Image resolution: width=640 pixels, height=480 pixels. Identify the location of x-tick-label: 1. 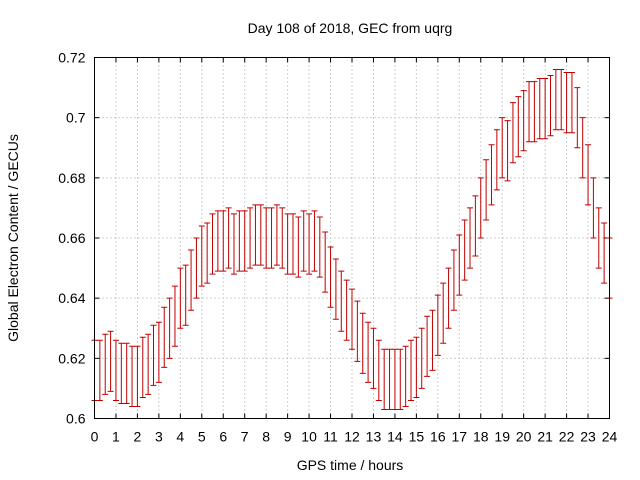
(116, 437).